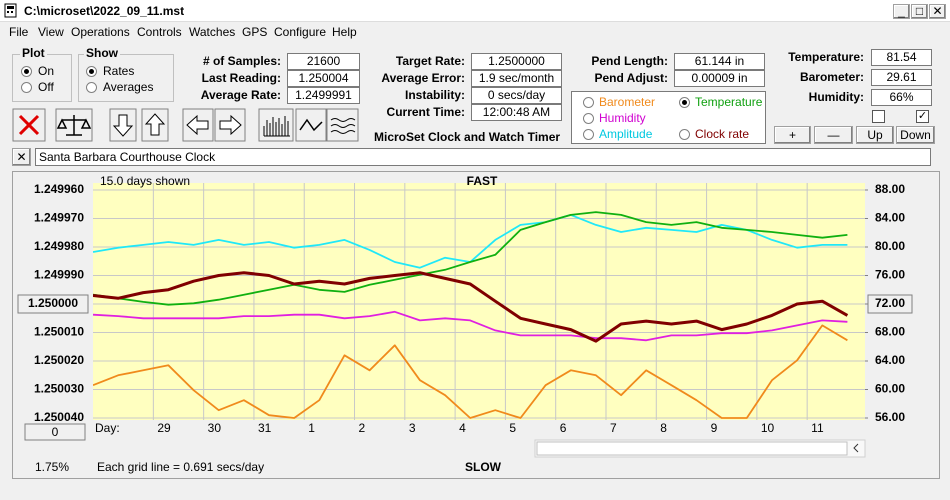 The height and width of the screenshot is (500, 950). Describe the element at coordinates (423, 78) in the screenshot. I see `field-label: Average Error:` at that location.